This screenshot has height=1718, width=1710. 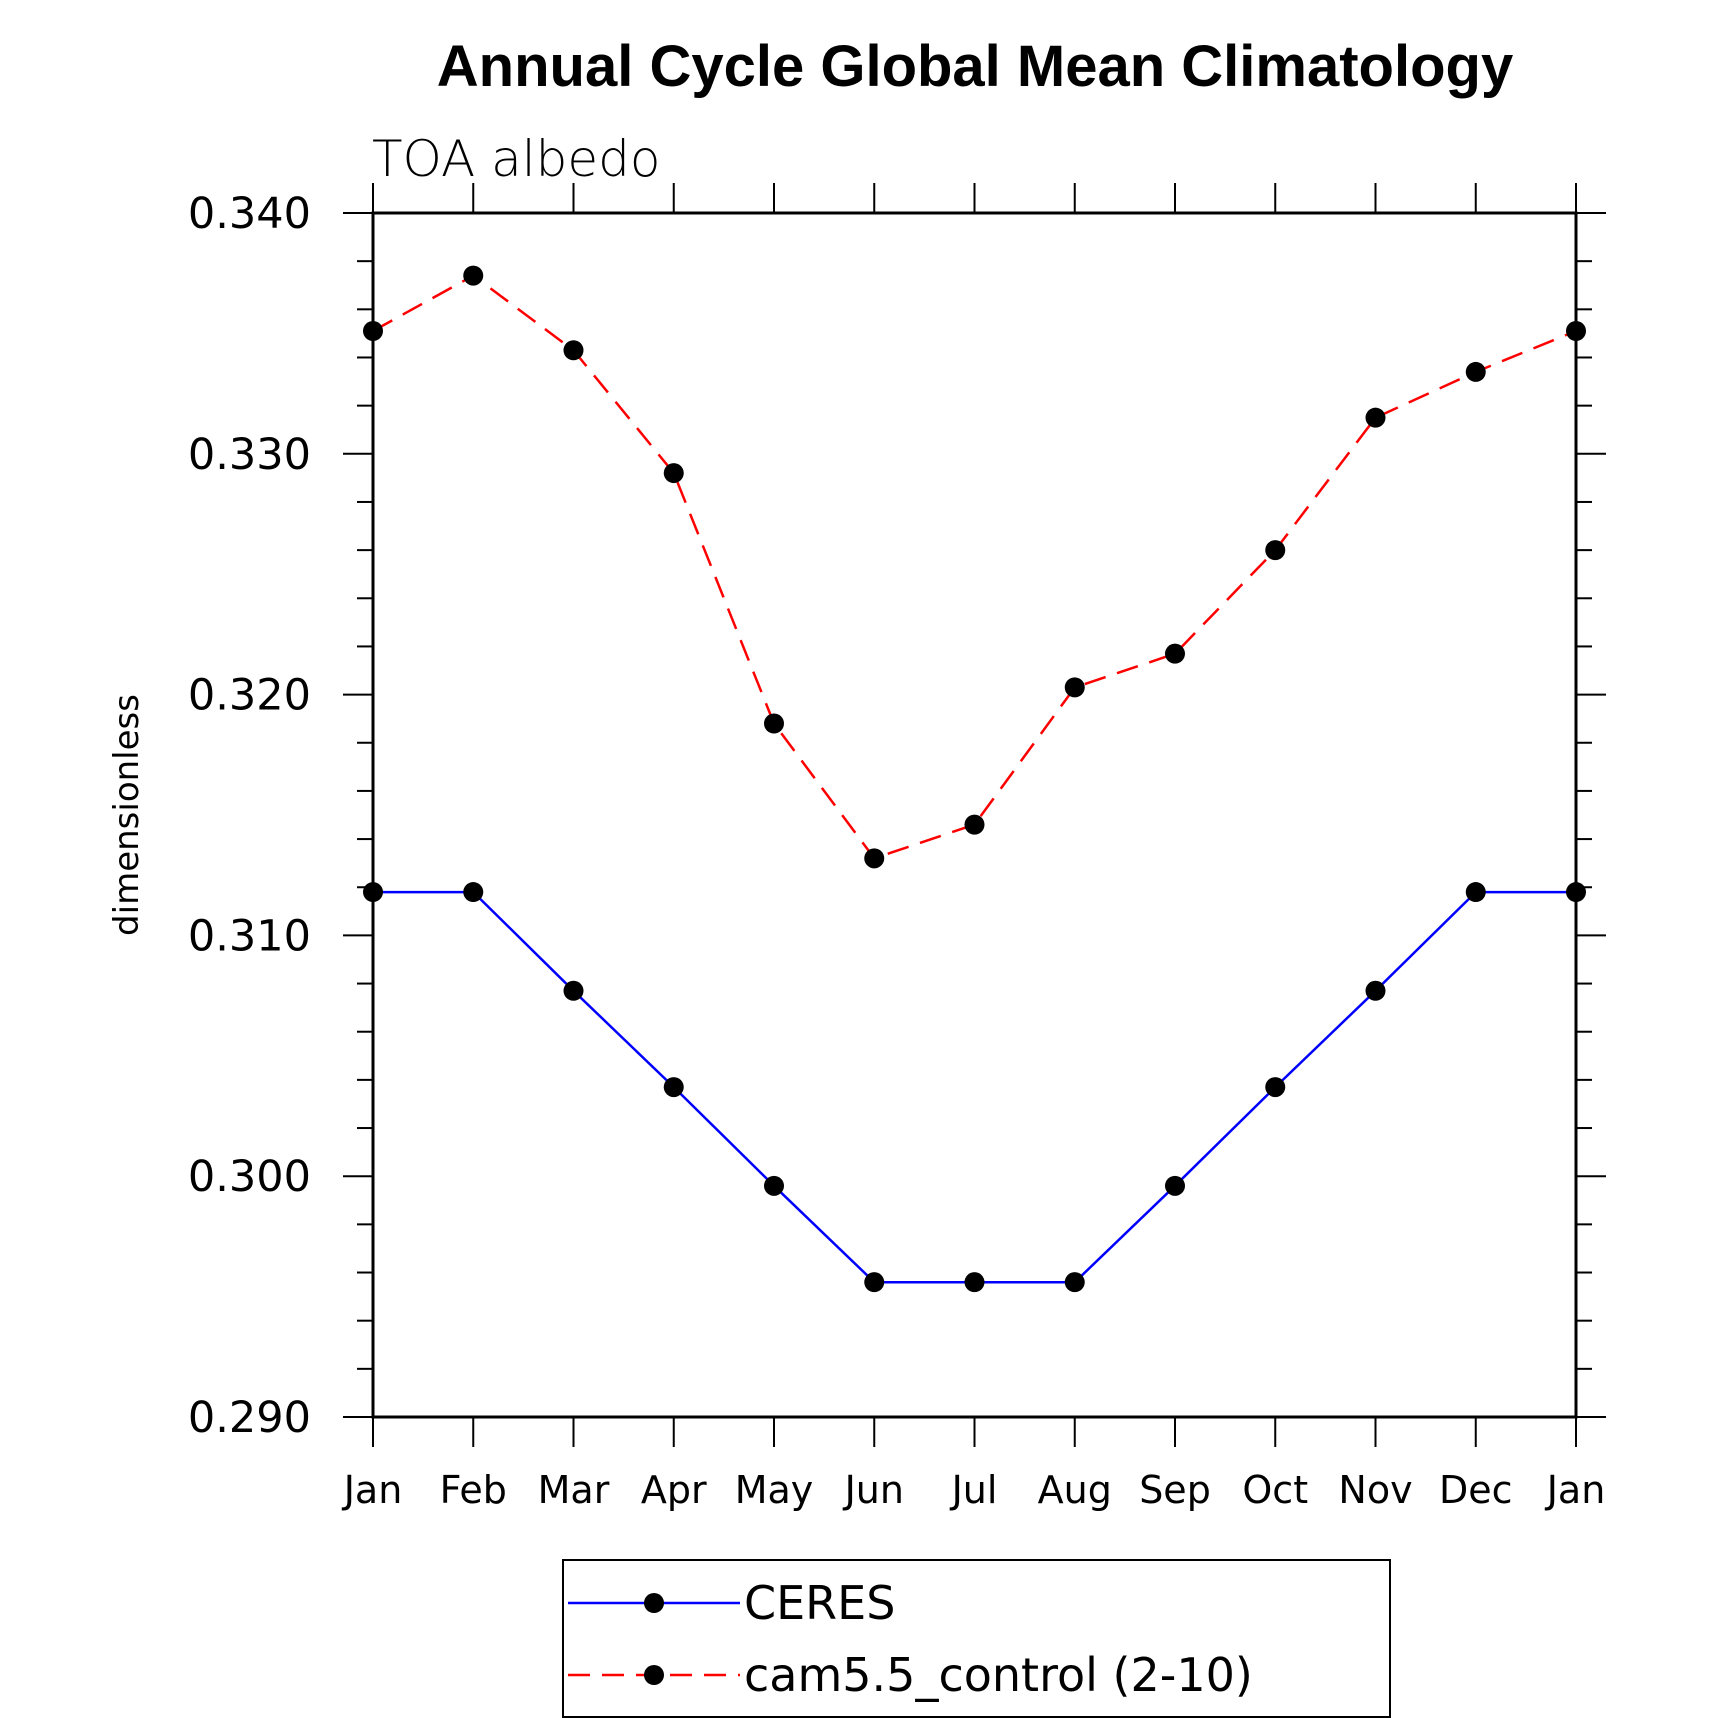 What do you see at coordinates (998, 1675) in the screenshot?
I see `legend-label-1: cam5.5_control (2-10)` at bounding box center [998, 1675].